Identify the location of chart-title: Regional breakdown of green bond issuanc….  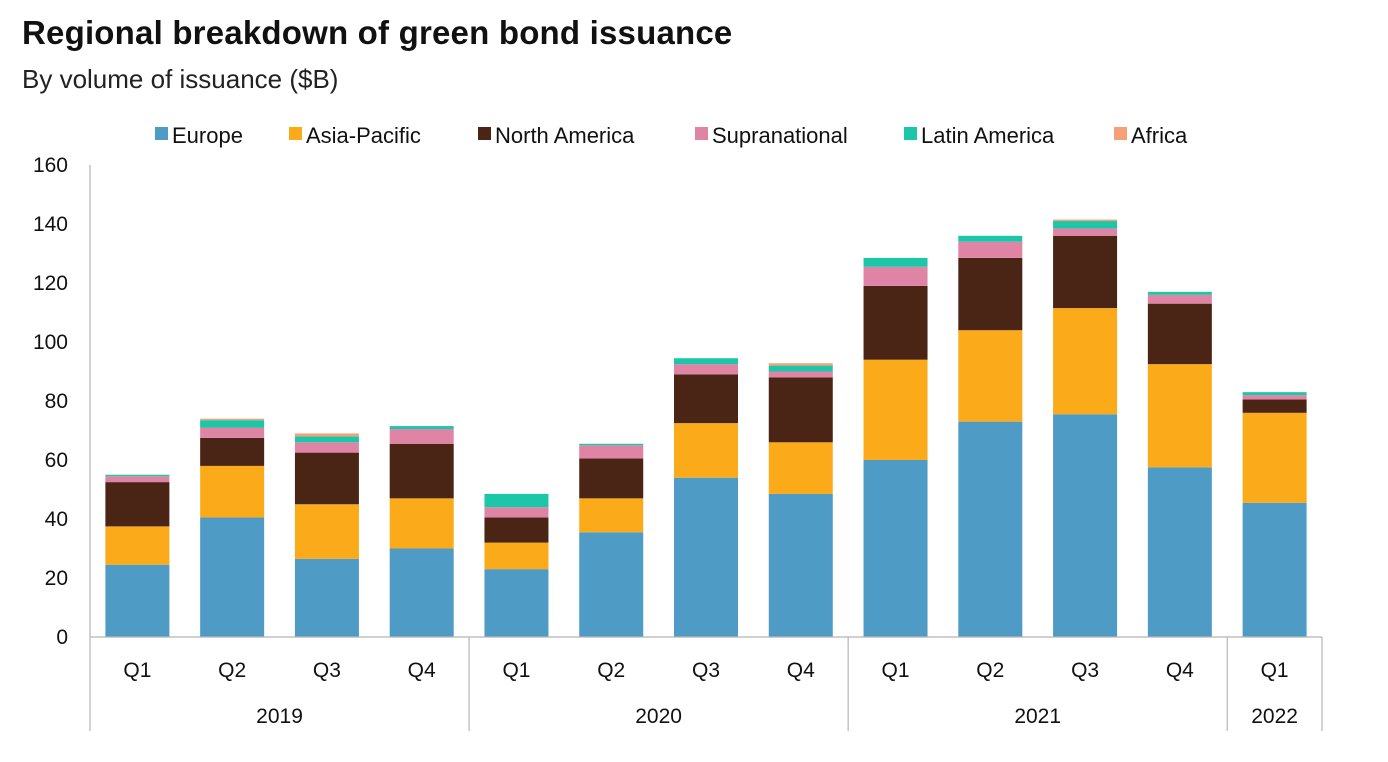
(377, 32).